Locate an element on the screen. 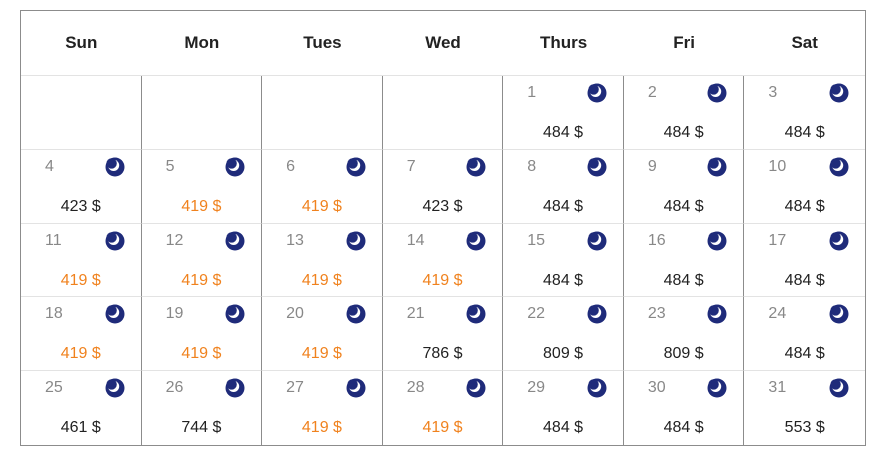  calendar-day-cell: 27 419 $ is located at coordinates (322, 408).